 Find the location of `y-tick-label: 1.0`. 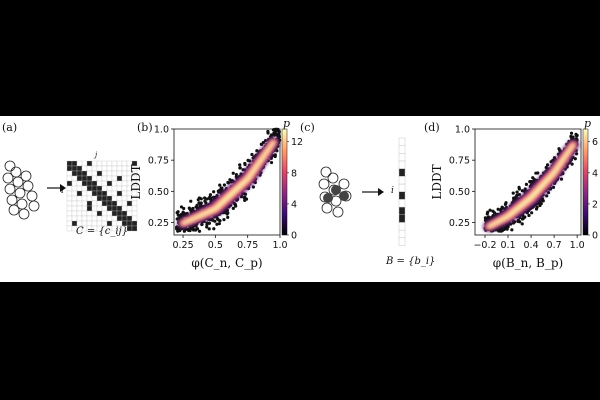

y-tick-label: 1.0 is located at coordinates (462, 130).